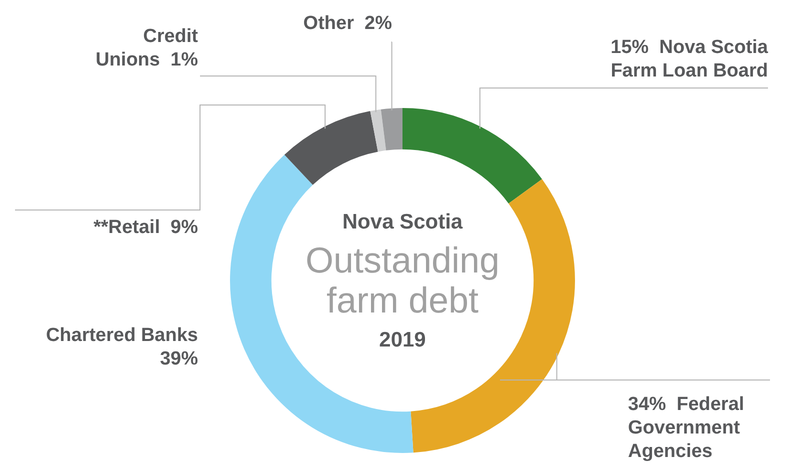 This screenshot has height=471, width=785. I want to click on text: 2019, so click(402, 340).